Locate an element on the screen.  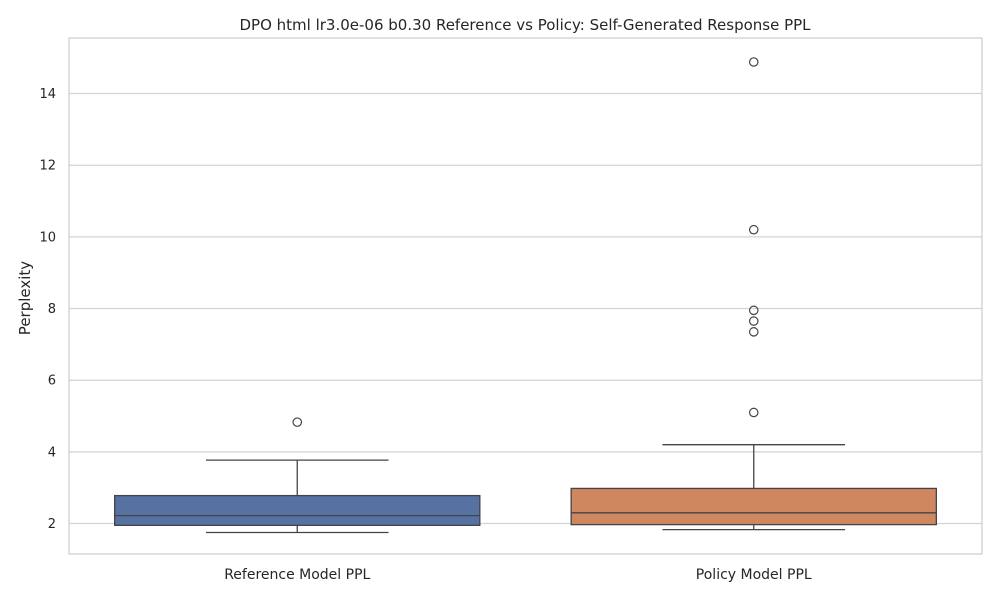
y-tick-label: 2 is located at coordinates (52, 524).